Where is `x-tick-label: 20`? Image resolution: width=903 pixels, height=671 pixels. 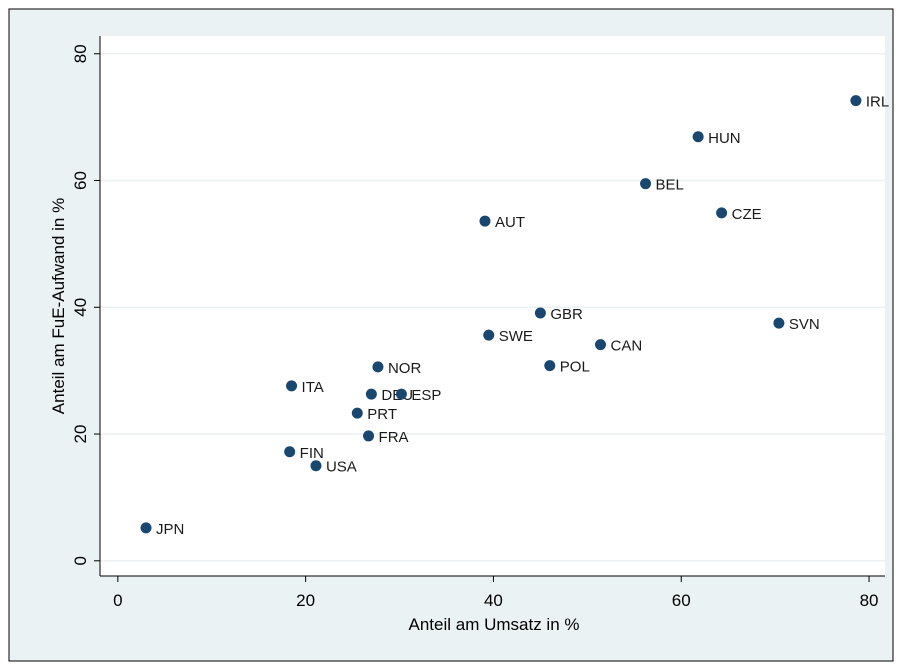
x-tick-label: 20 is located at coordinates (305, 600).